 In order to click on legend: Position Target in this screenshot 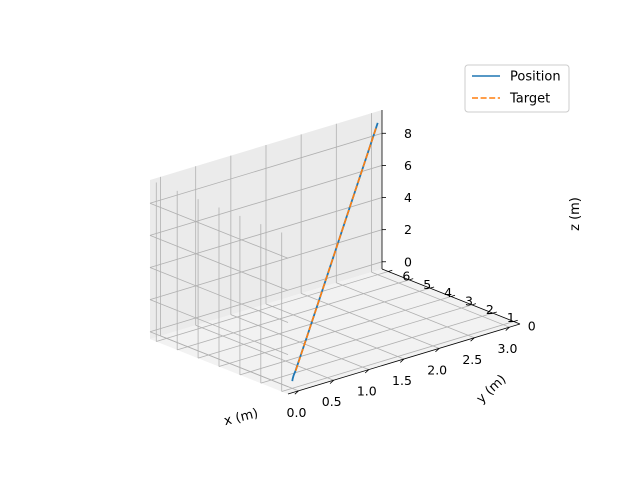, I will do `click(517, 88)`.